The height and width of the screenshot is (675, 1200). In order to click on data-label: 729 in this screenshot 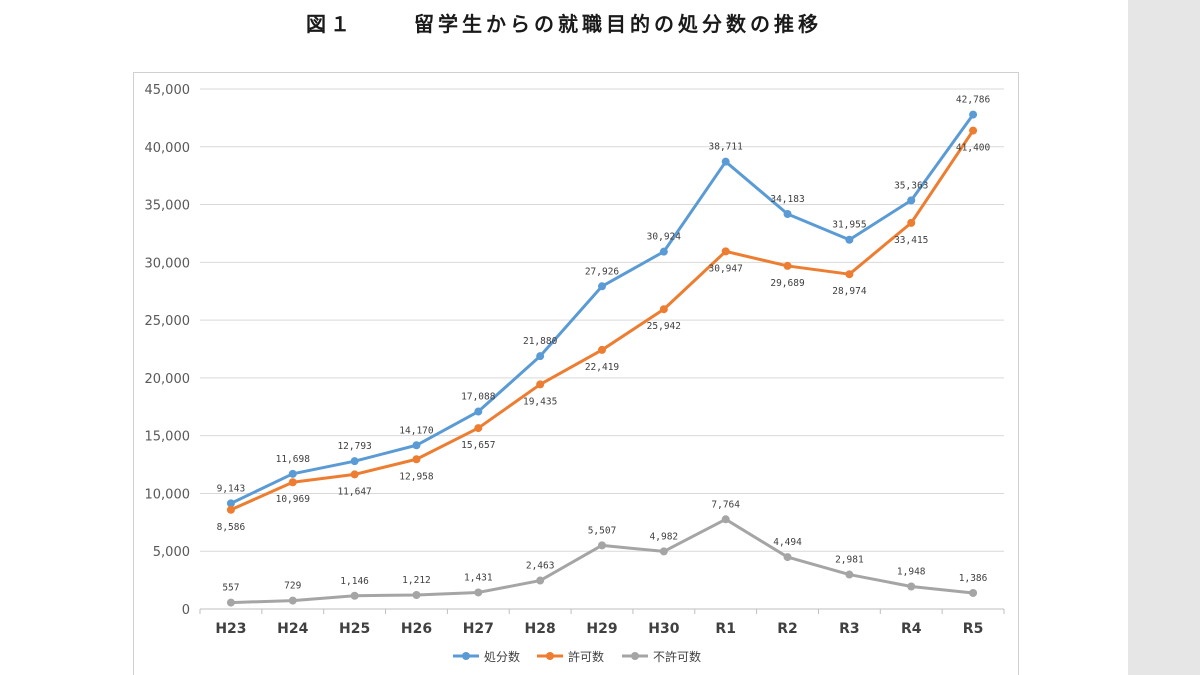, I will do `click(292, 586)`.